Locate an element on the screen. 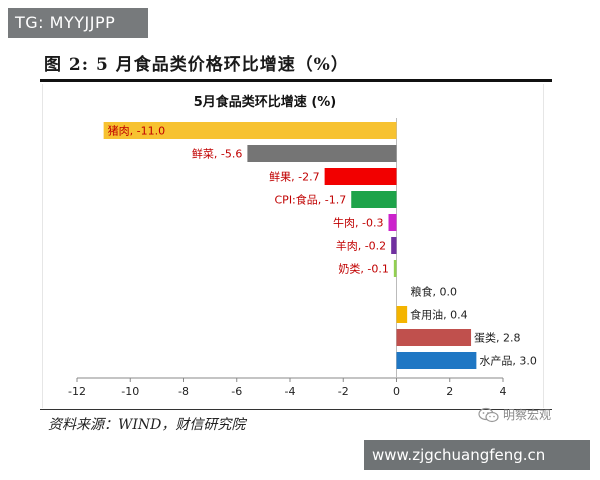 This screenshot has width=600, height=480. wechat-badge: 明察宏观 is located at coordinates (514, 414).